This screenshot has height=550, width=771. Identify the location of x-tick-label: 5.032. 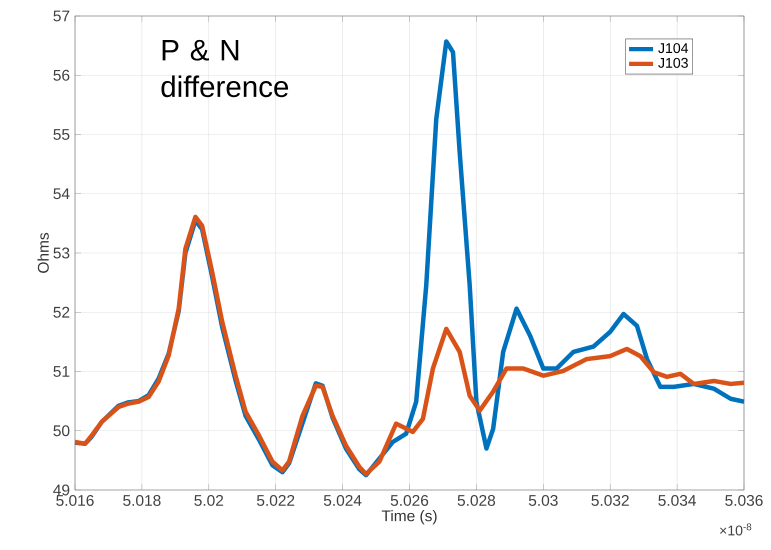
(610, 500).